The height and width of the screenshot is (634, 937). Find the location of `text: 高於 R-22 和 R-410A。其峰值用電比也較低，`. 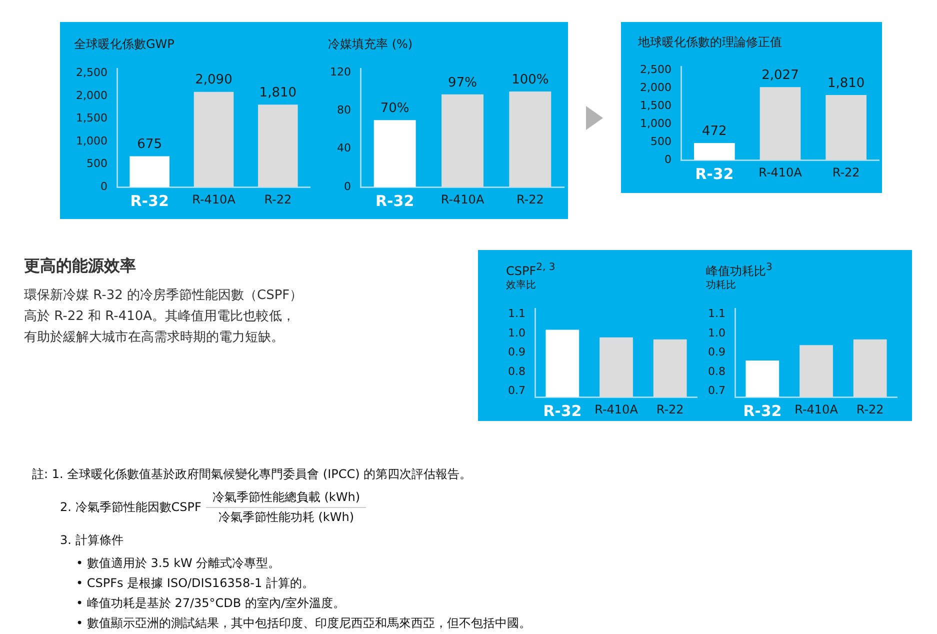

text: 高於 R-22 和 R-410A。其峰值用電比也較低， is located at coordinates (160, 317).